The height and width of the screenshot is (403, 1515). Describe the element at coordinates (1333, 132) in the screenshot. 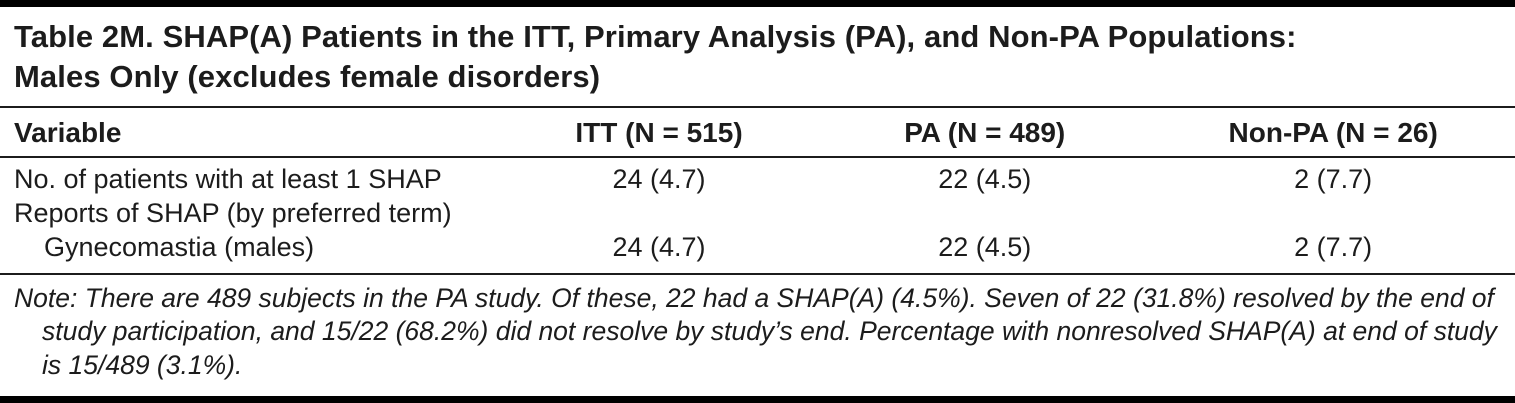

I see `column-header-nonpa: Non-PA (N = 26)` at that location.